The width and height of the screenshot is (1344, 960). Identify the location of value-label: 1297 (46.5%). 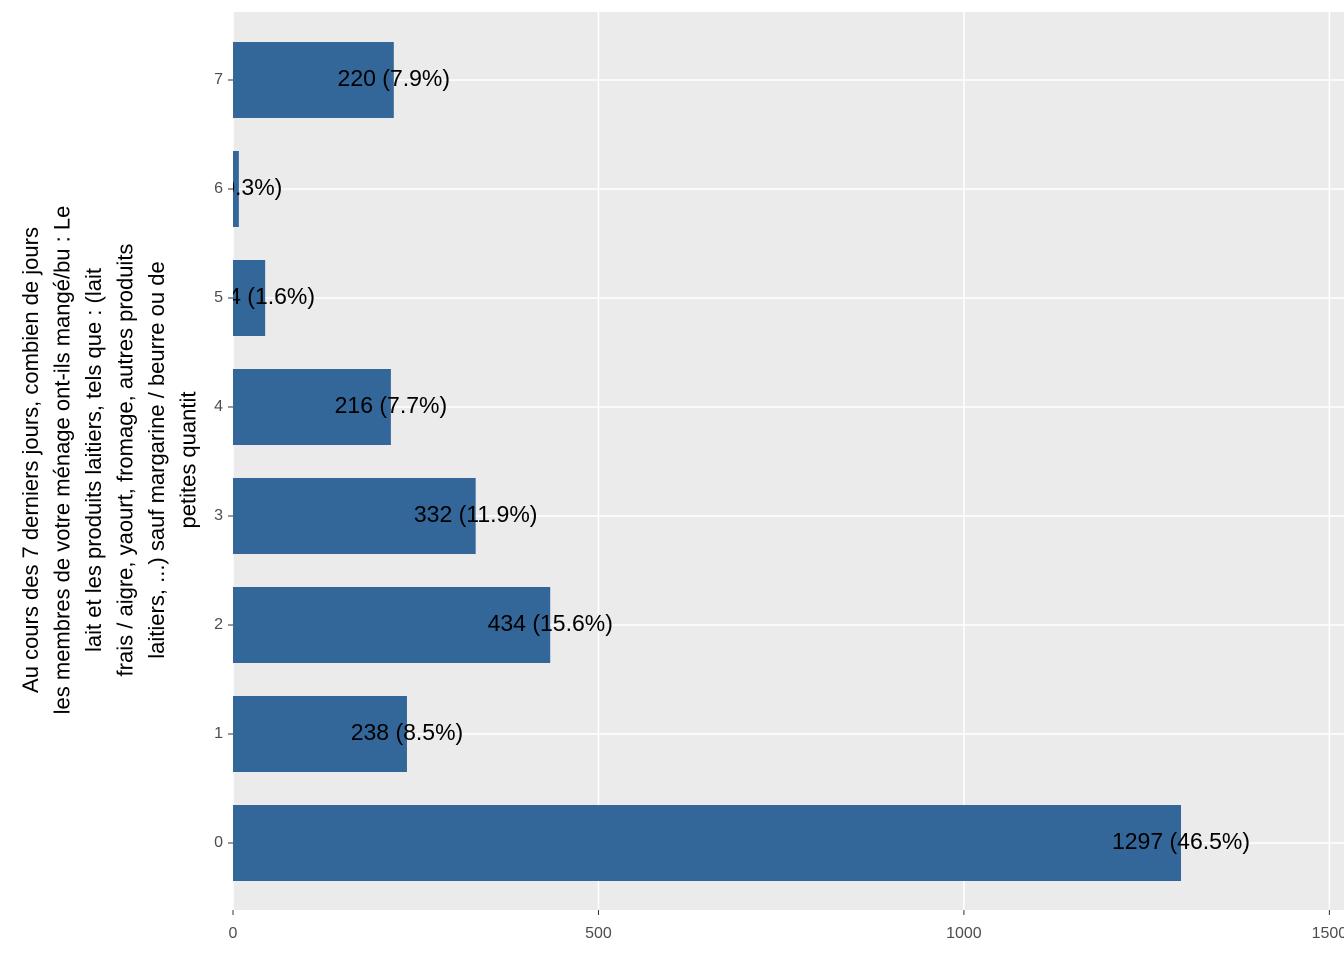
(1181, 841).